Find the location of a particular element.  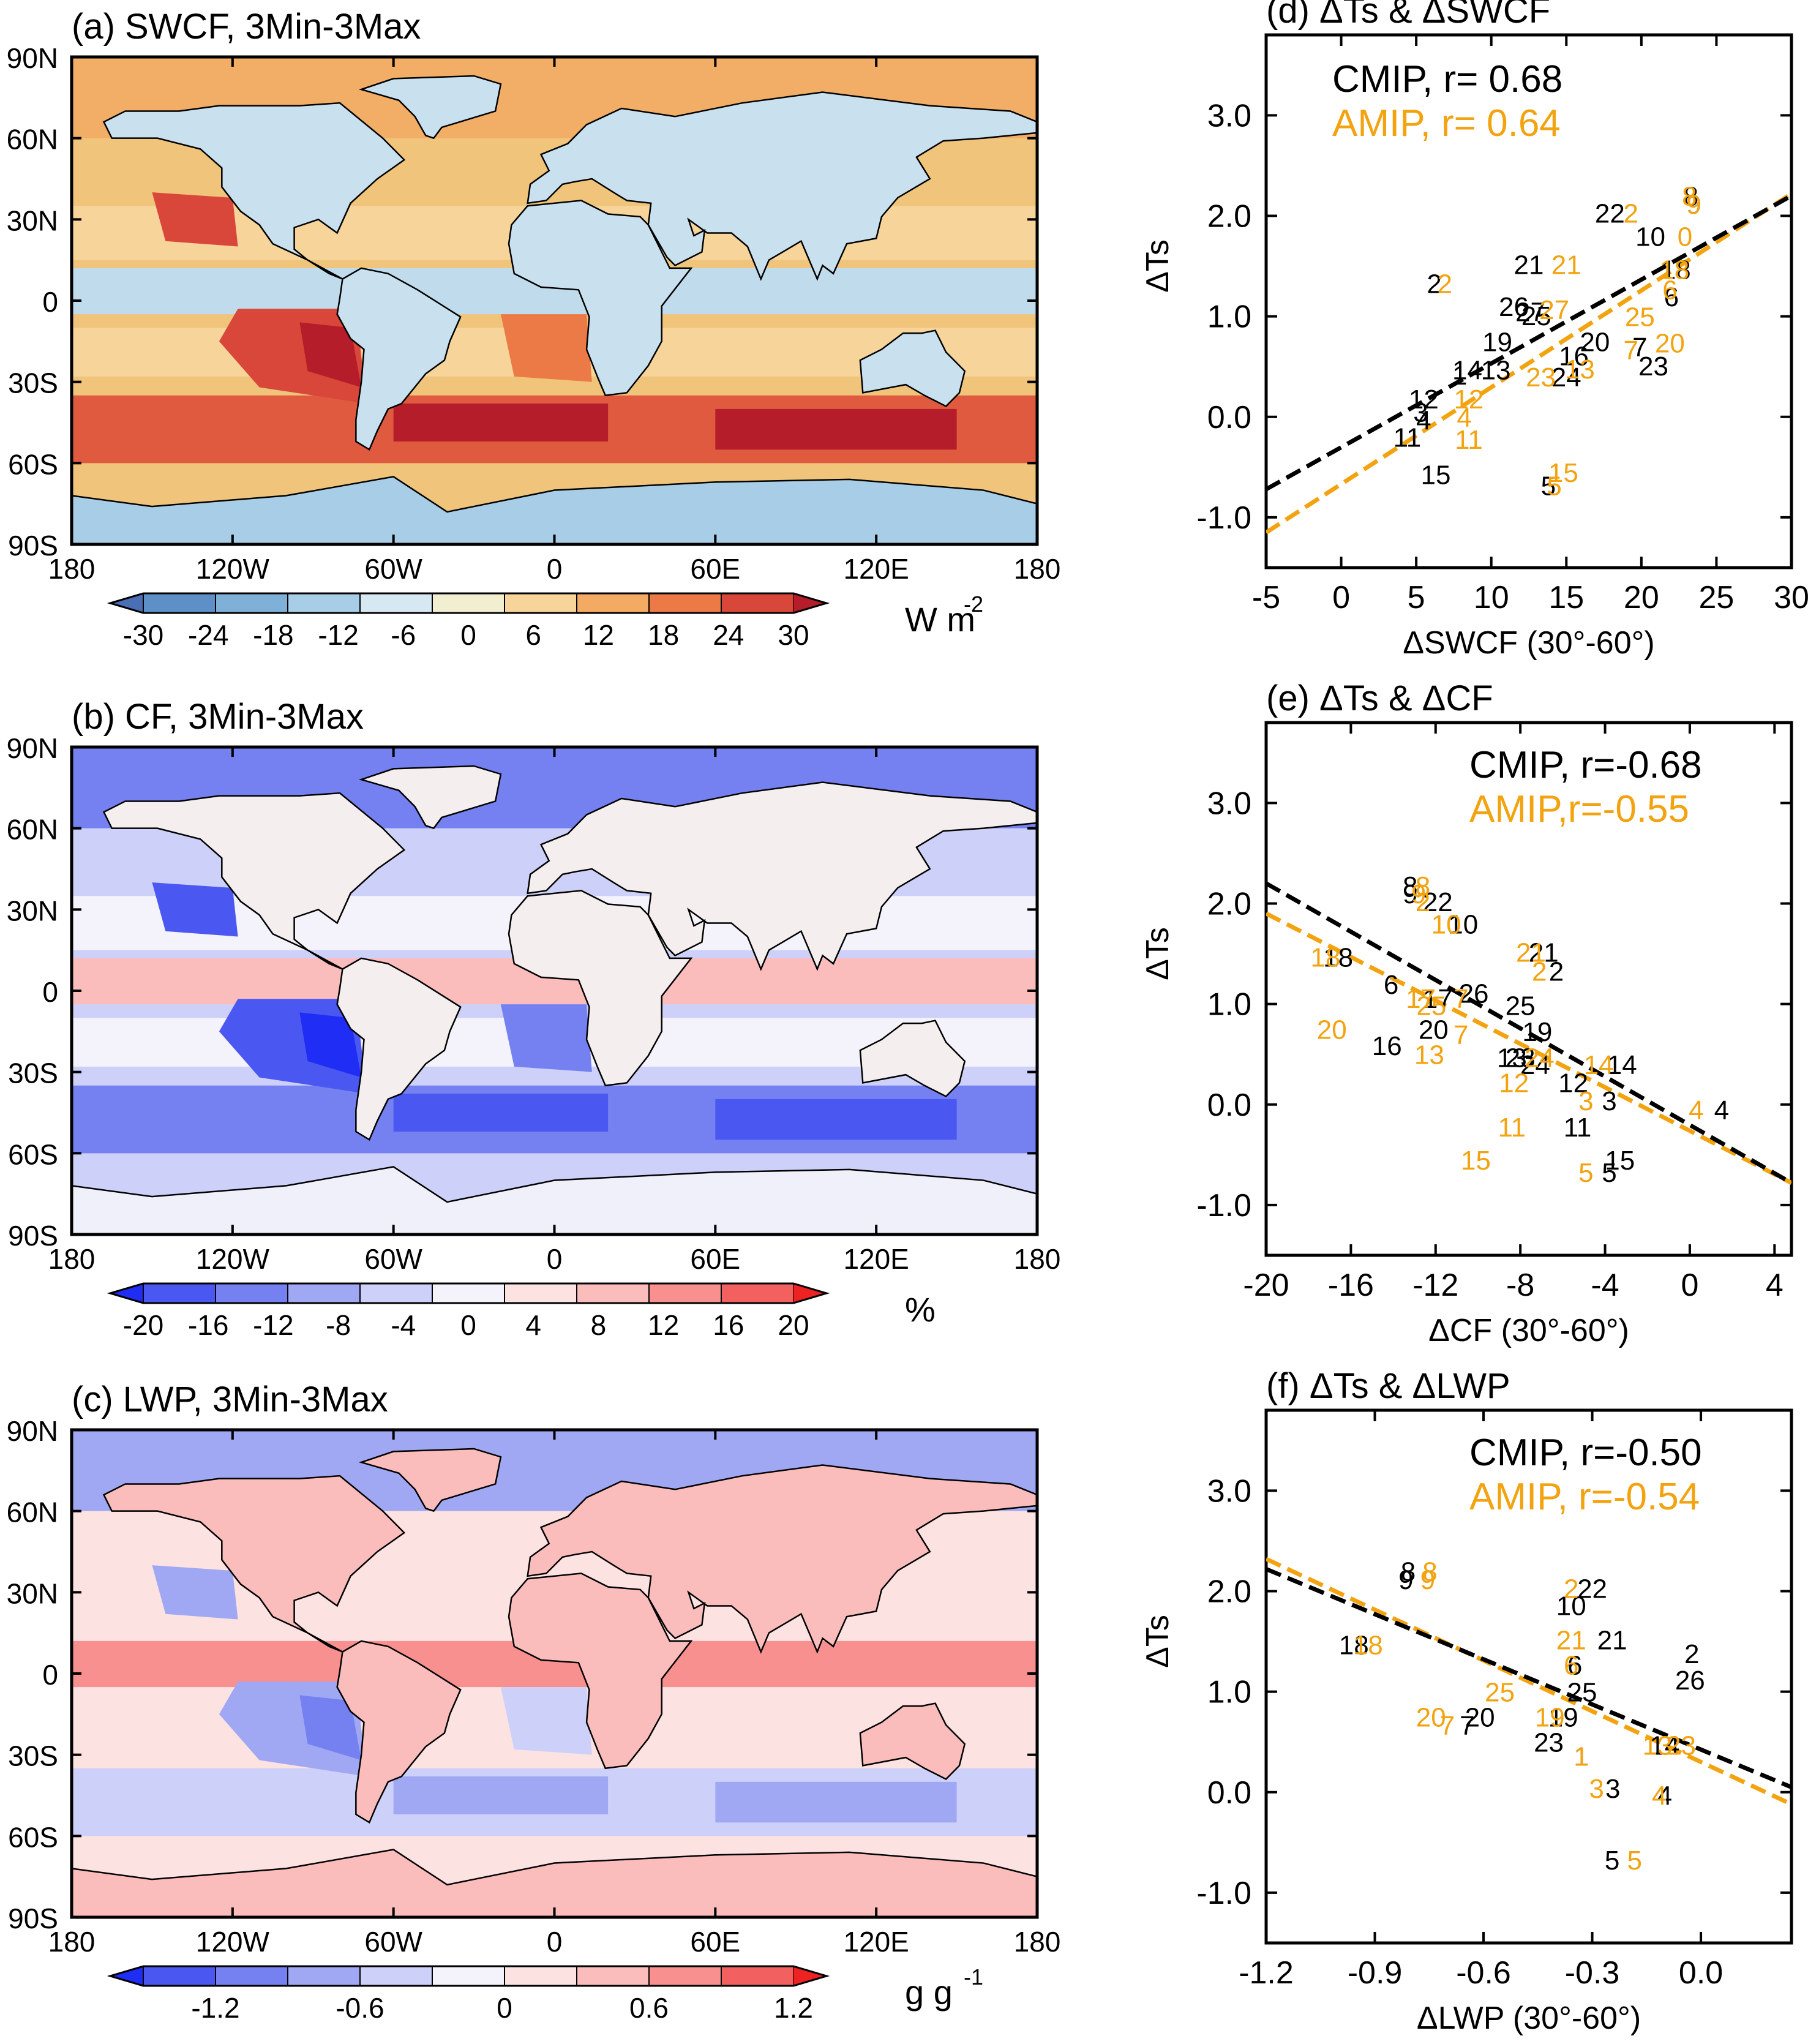

coastline-greenland is located at coordinates (430, 107).